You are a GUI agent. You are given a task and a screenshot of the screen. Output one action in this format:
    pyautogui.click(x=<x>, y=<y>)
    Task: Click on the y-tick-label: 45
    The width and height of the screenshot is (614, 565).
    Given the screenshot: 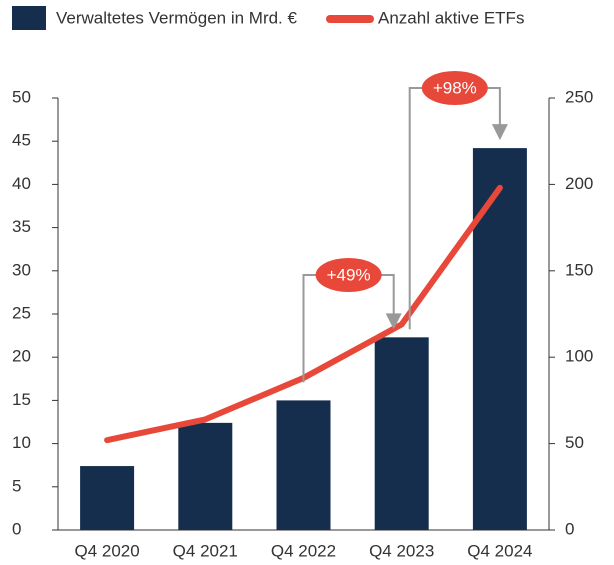 What is the action you would take?
    pyautogui.click(x=21, y=140)
    